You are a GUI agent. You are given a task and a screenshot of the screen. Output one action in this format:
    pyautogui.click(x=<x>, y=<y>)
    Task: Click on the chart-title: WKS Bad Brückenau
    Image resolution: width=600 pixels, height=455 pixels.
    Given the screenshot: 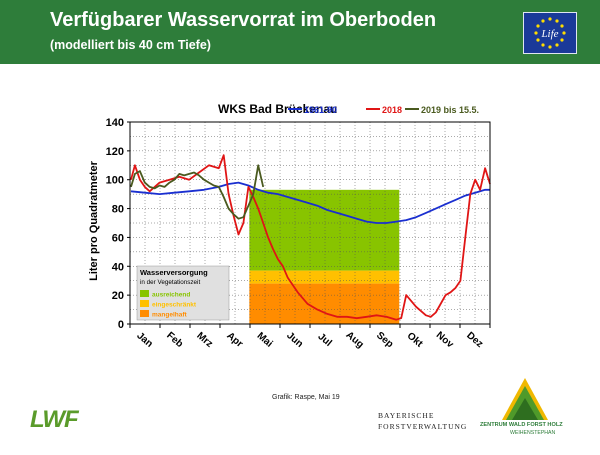 What is the action you would take?
    pyautogui.click(x=277, y=109)
    